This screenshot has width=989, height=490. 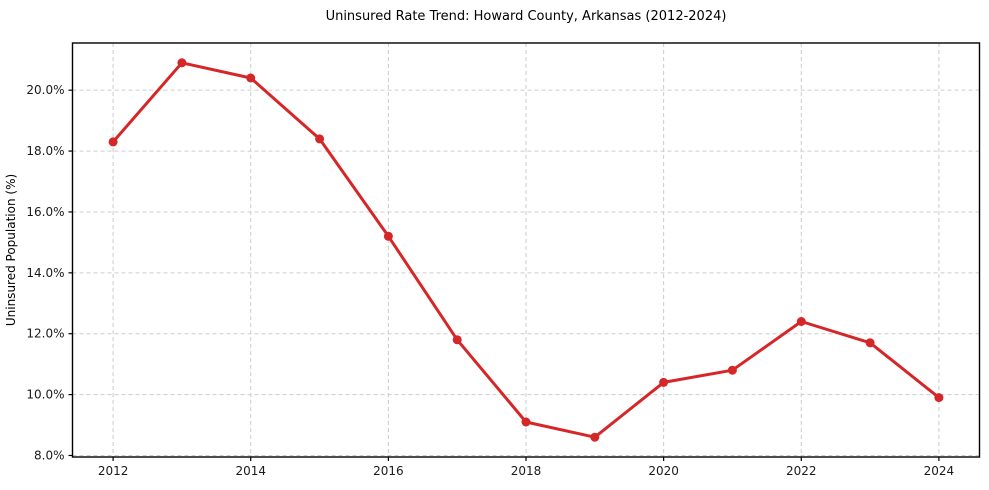 I want to click on y-tick-label: 14.0%, so click(x=45, y=273).